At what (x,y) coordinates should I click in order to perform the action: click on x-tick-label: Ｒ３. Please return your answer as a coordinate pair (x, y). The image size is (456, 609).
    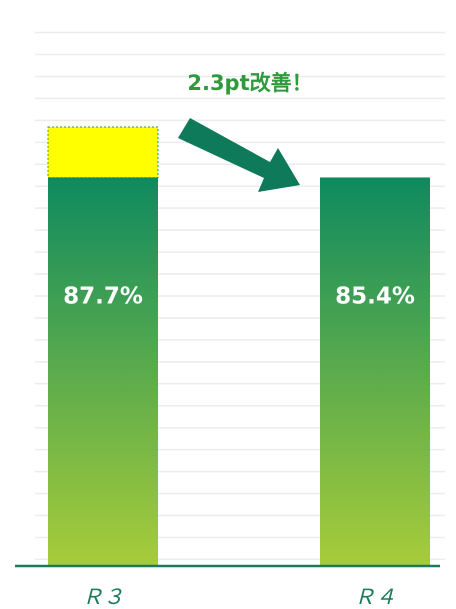
    Looking at the image, I should click on (103, 597).